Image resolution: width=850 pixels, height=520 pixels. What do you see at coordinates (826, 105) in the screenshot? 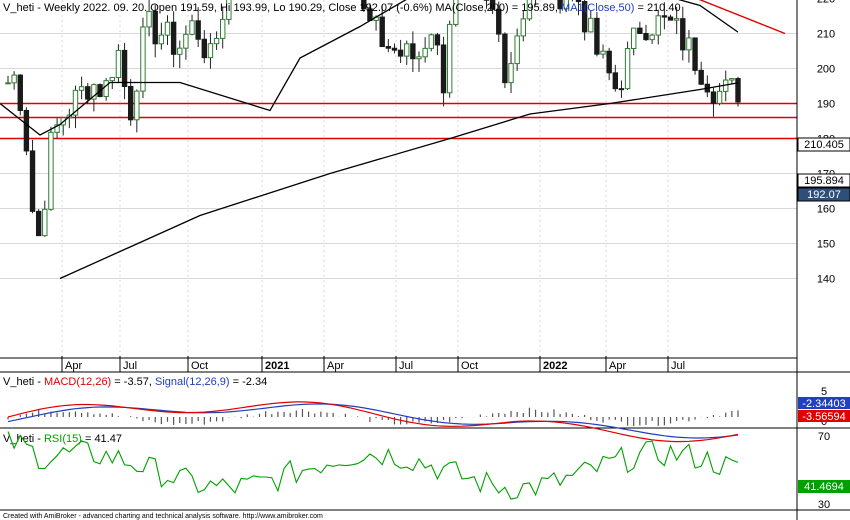
I see `y-tick-label: 190` at bounding box center [826, 105].